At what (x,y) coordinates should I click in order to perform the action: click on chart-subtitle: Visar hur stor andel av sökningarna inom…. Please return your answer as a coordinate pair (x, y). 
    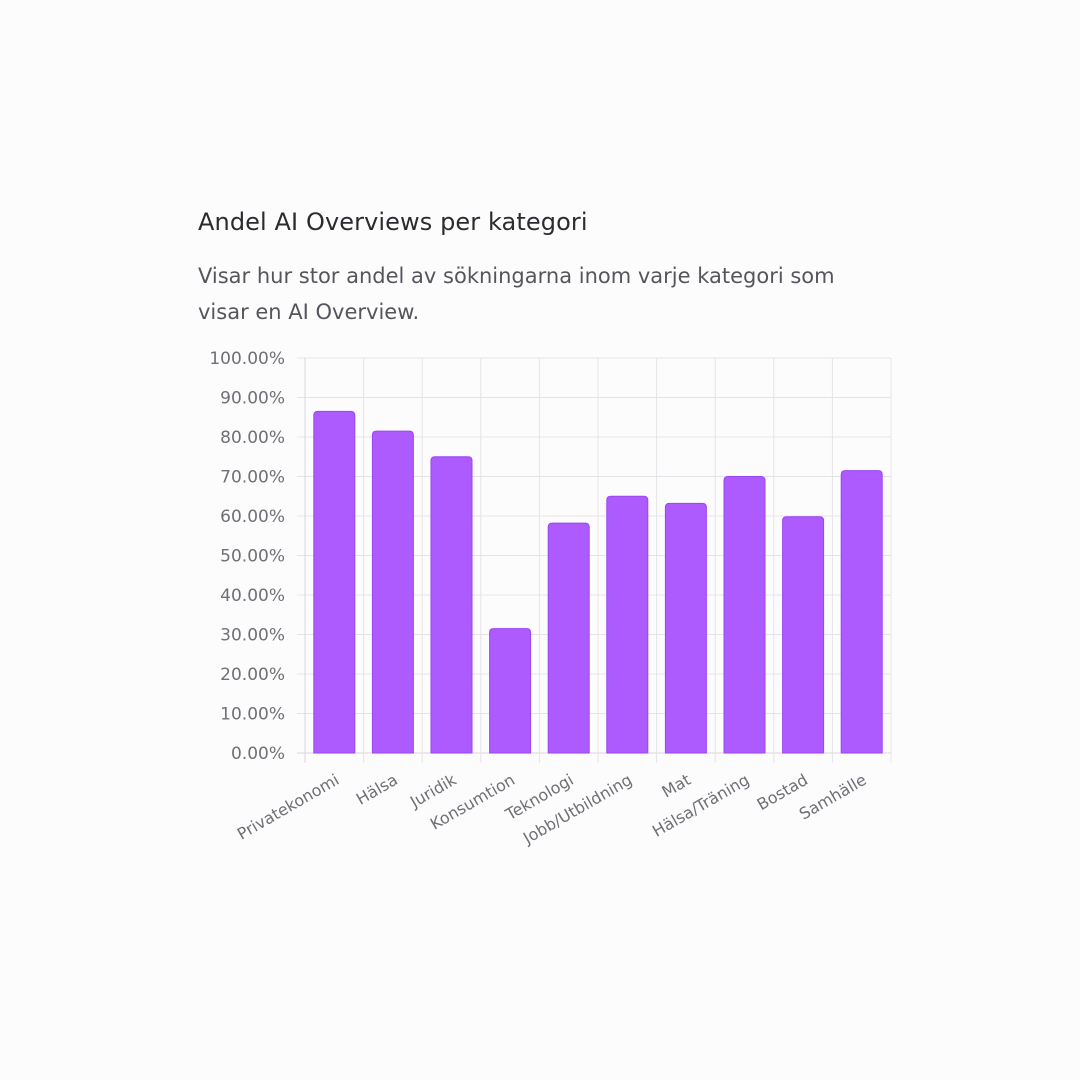
    Looking at the image, I should click on (516, 294).